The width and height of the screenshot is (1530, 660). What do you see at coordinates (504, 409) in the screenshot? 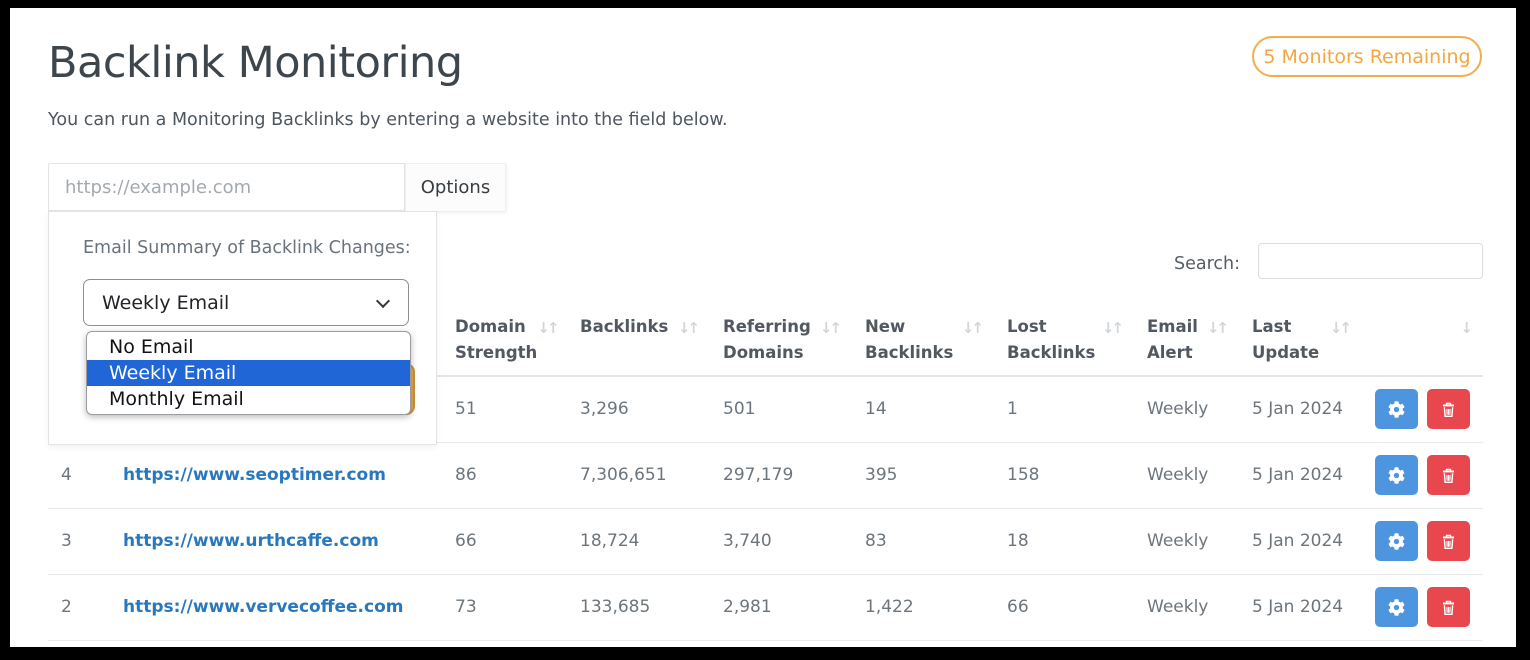
I see `domain-strength-cell: 51` at bounding box center [504, 409].